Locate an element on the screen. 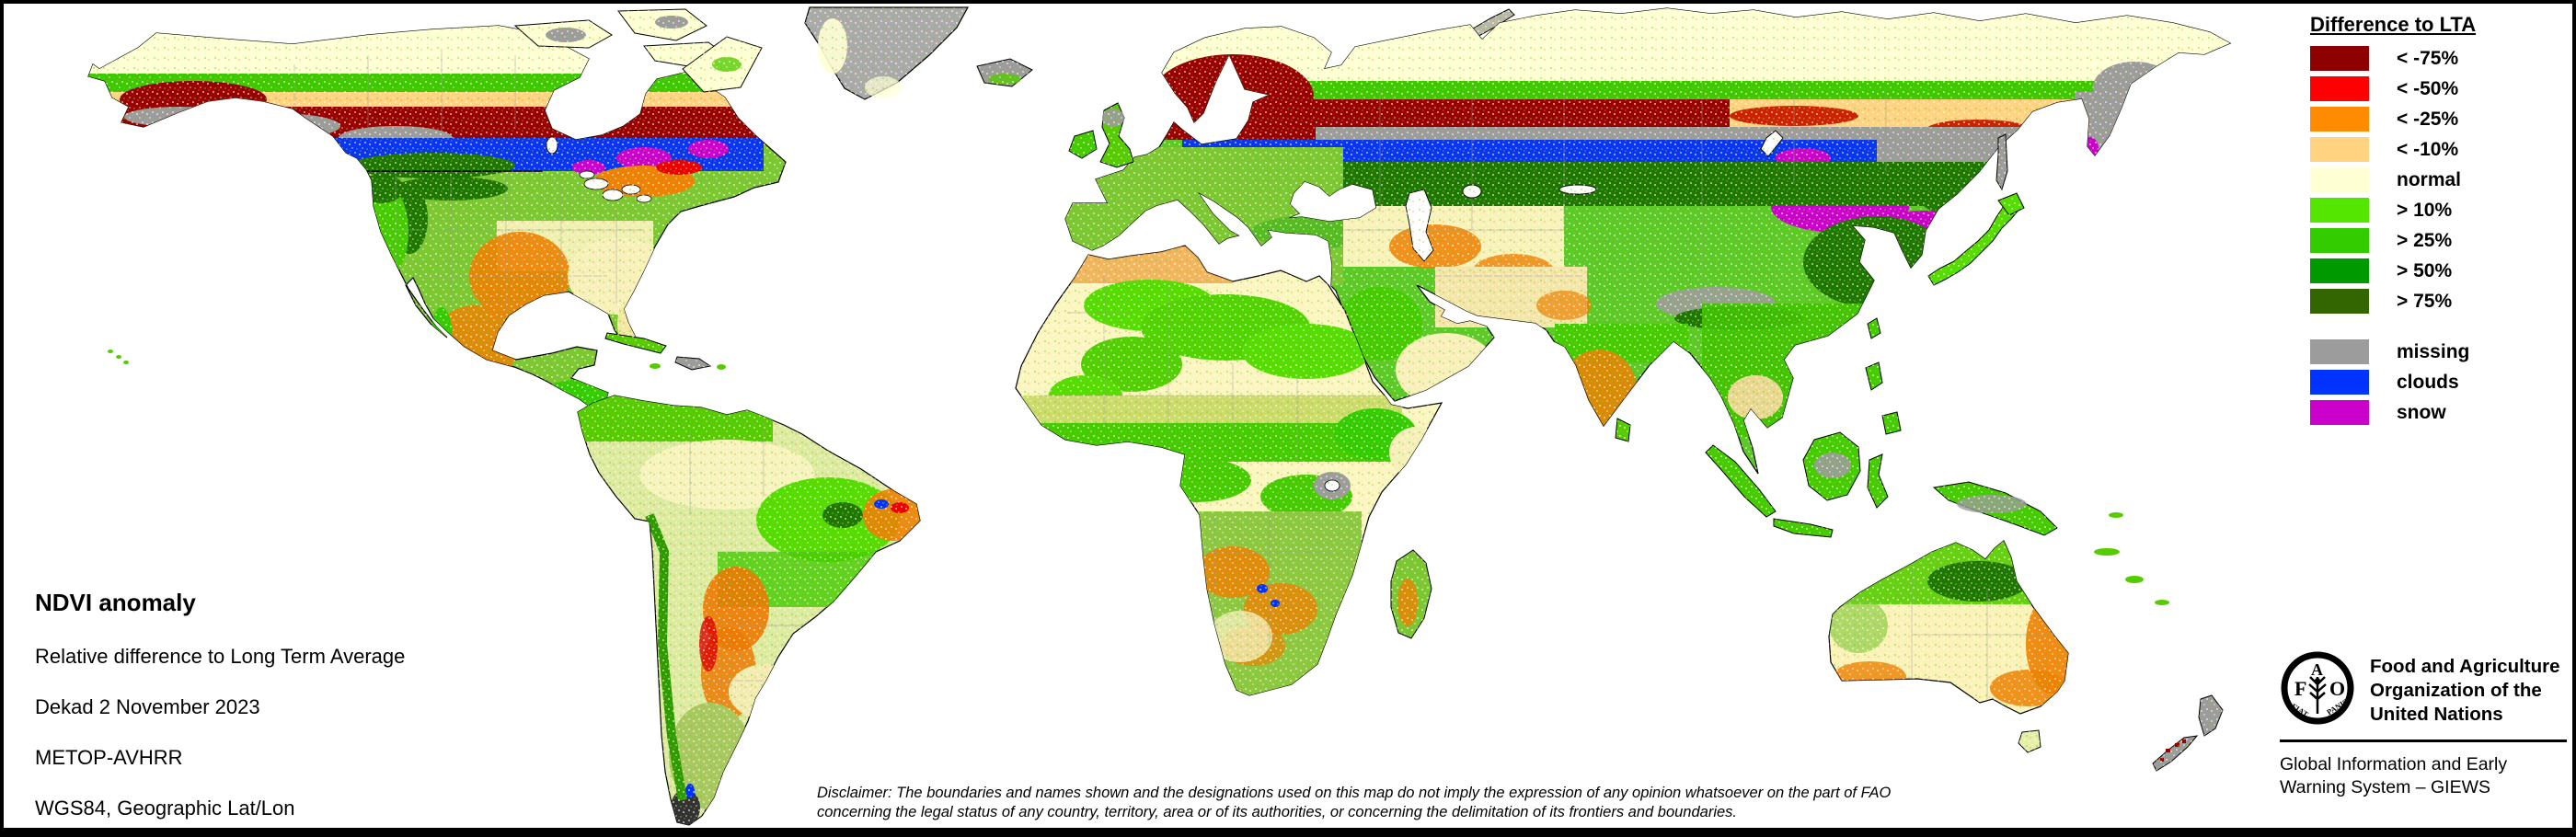  map-sensor: METOP-AVHRR is located at coordinates (109, 757).